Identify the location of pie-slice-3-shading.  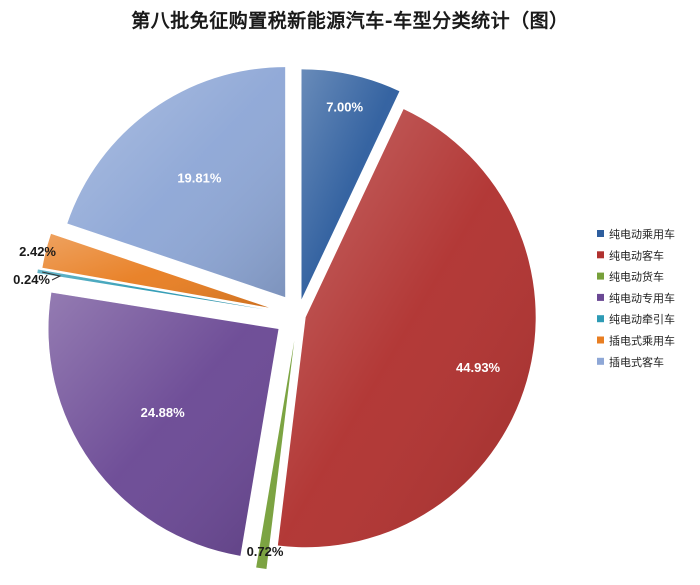
(275, 455).